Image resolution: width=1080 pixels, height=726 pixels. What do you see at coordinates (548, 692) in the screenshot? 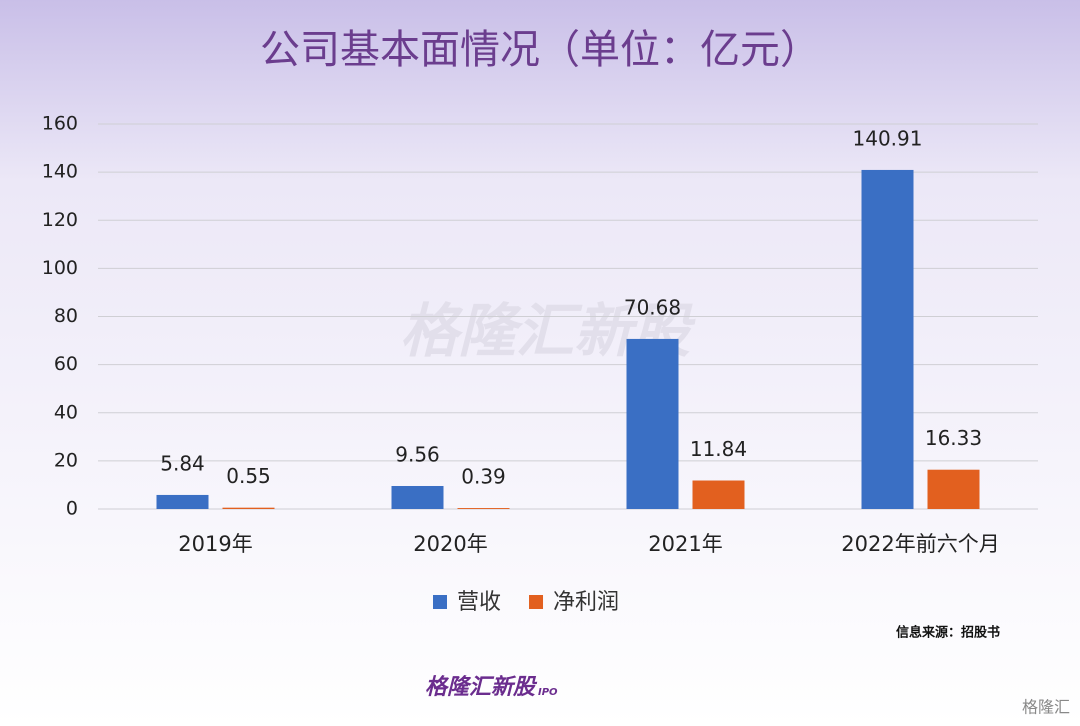
I see `footer-logo-sub: IPO` at bounding box center [548, 692].